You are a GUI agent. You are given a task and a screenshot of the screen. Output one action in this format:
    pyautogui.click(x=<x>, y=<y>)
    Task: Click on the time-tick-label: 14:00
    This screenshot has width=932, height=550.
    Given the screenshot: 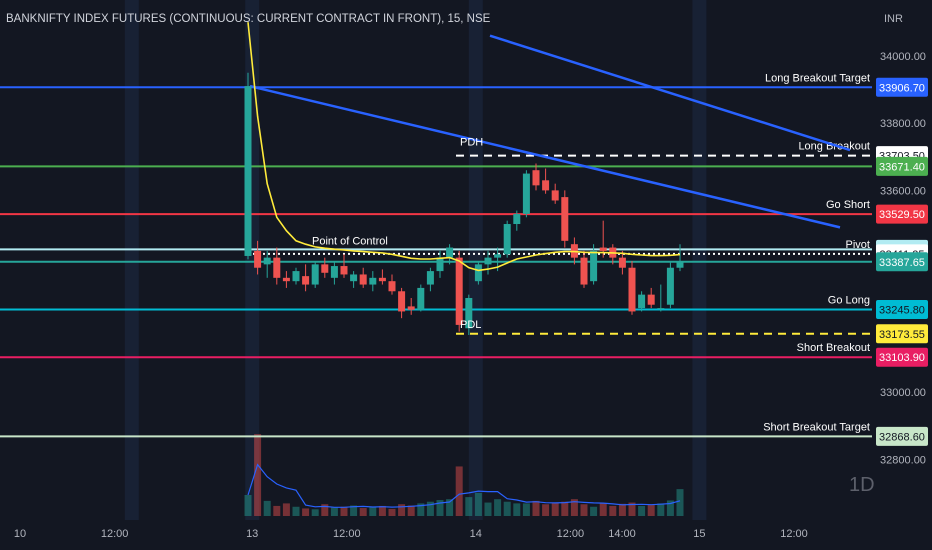 What is the action you would take?
    pyautogui.click(x=622, y=534)
    